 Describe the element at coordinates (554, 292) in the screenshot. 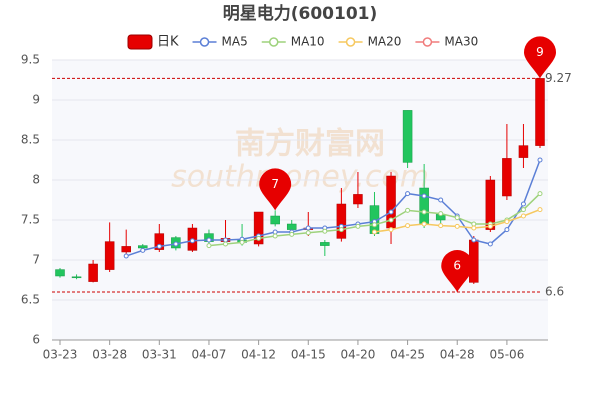

I see `reference-label: 6.6` at that location.